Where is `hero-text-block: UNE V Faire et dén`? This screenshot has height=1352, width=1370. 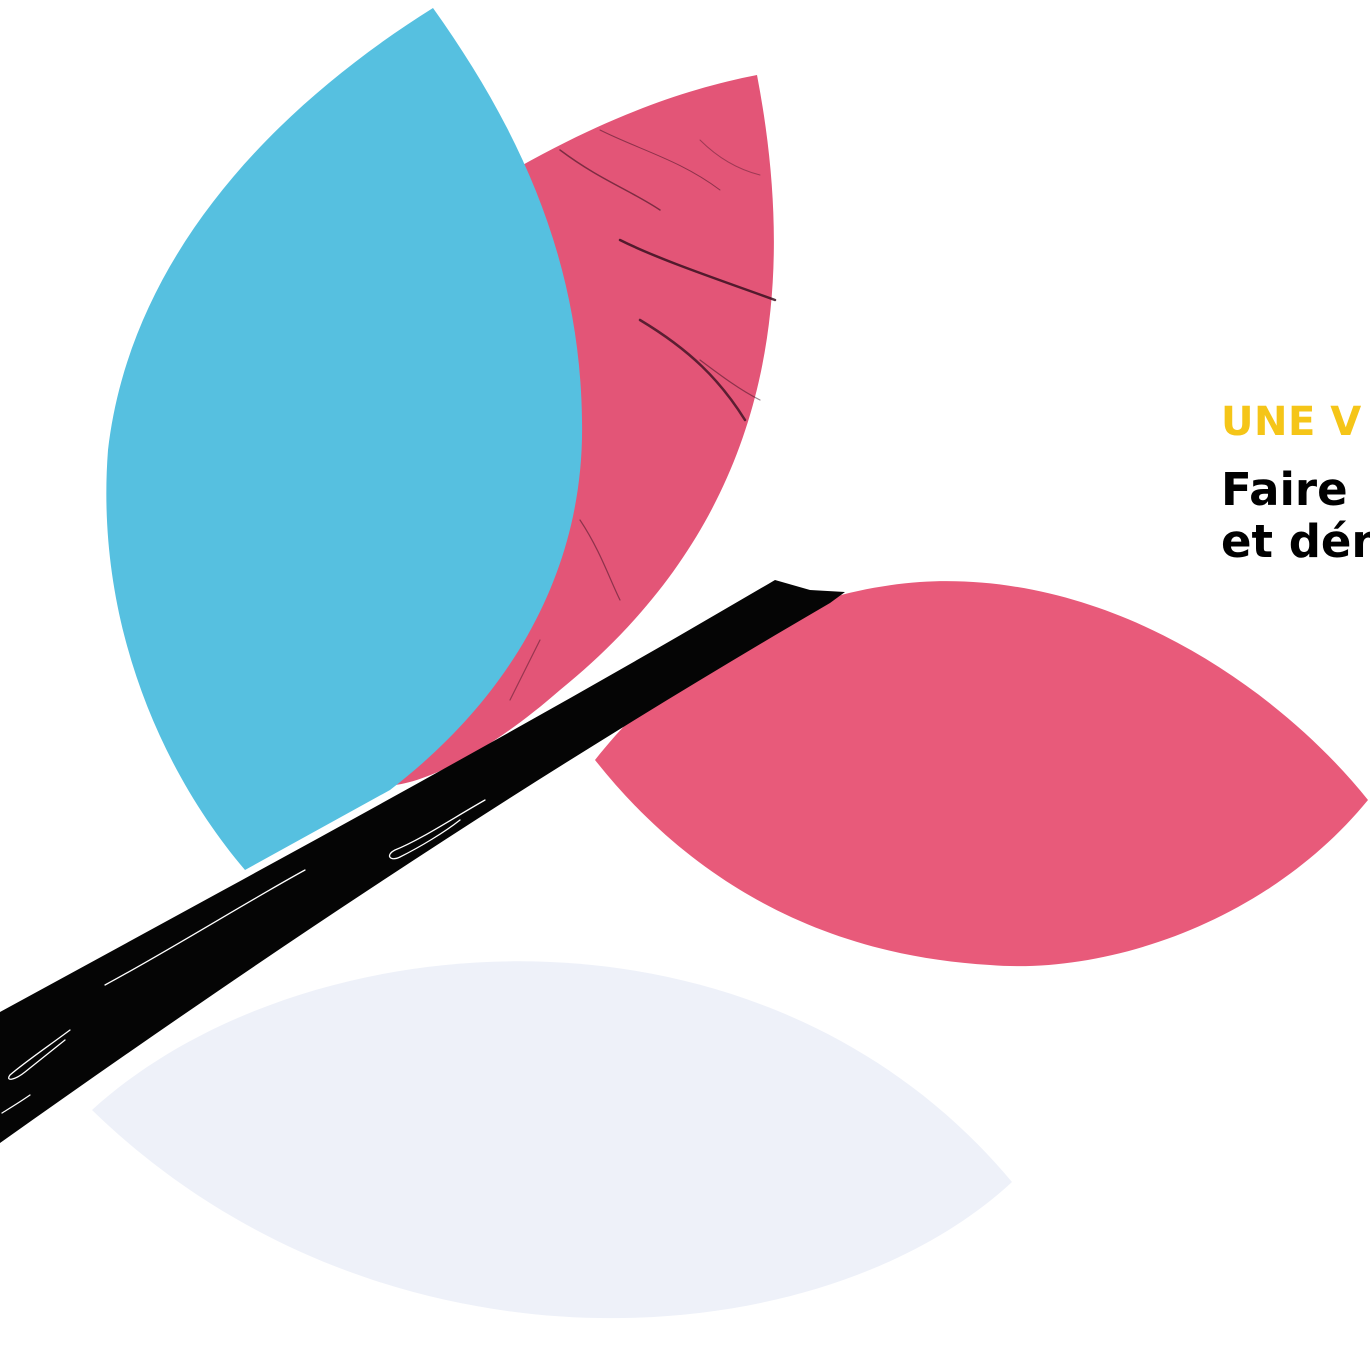 hero-text-block: UNE V Faire et dén is located at coordinates (1295, 483).